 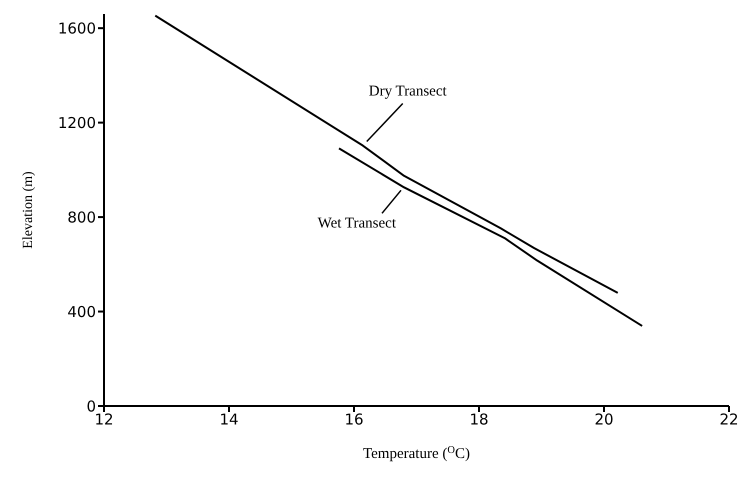 I want to click on x-tick-label: 16, so click(x=354, y=419).